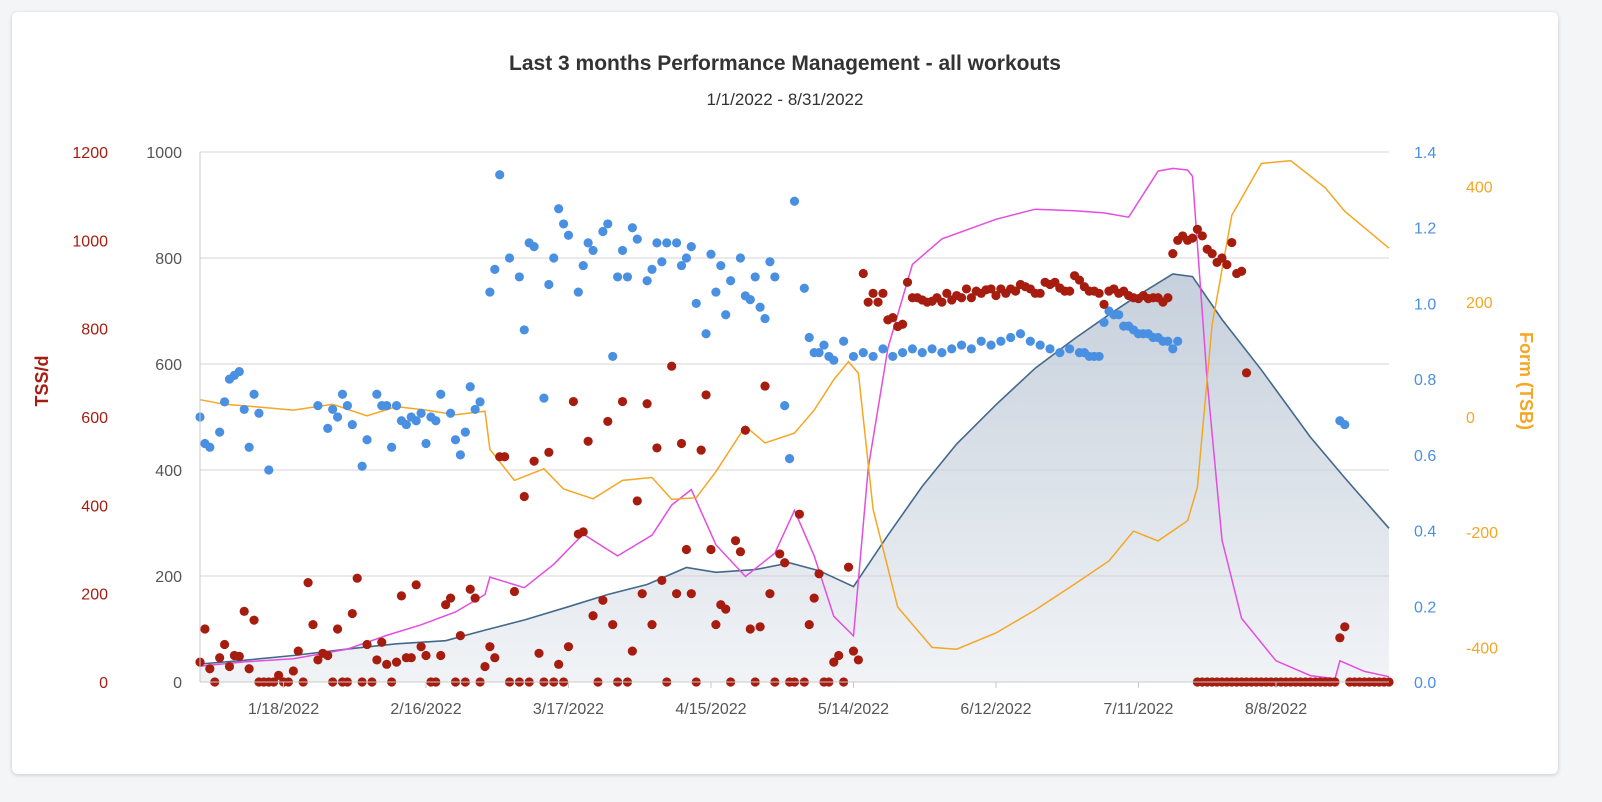  What do you see at coordinates (168, 259) in the screenshot?
I see `load-tick-label: 800` at bounding box center [168, 259].